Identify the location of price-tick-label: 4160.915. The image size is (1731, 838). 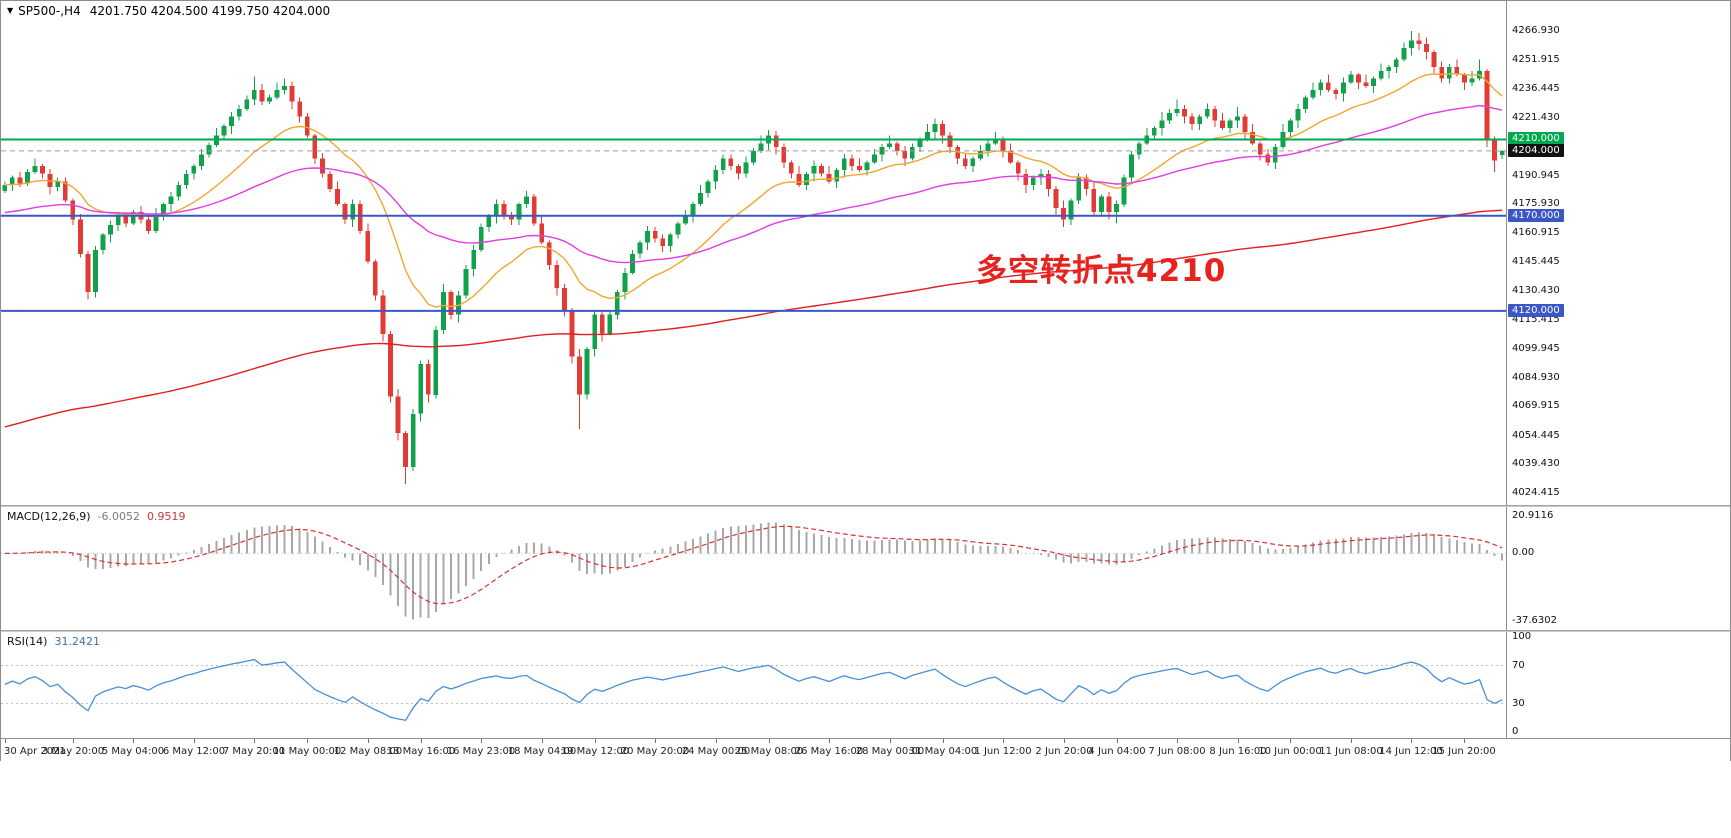
(1536, 232).